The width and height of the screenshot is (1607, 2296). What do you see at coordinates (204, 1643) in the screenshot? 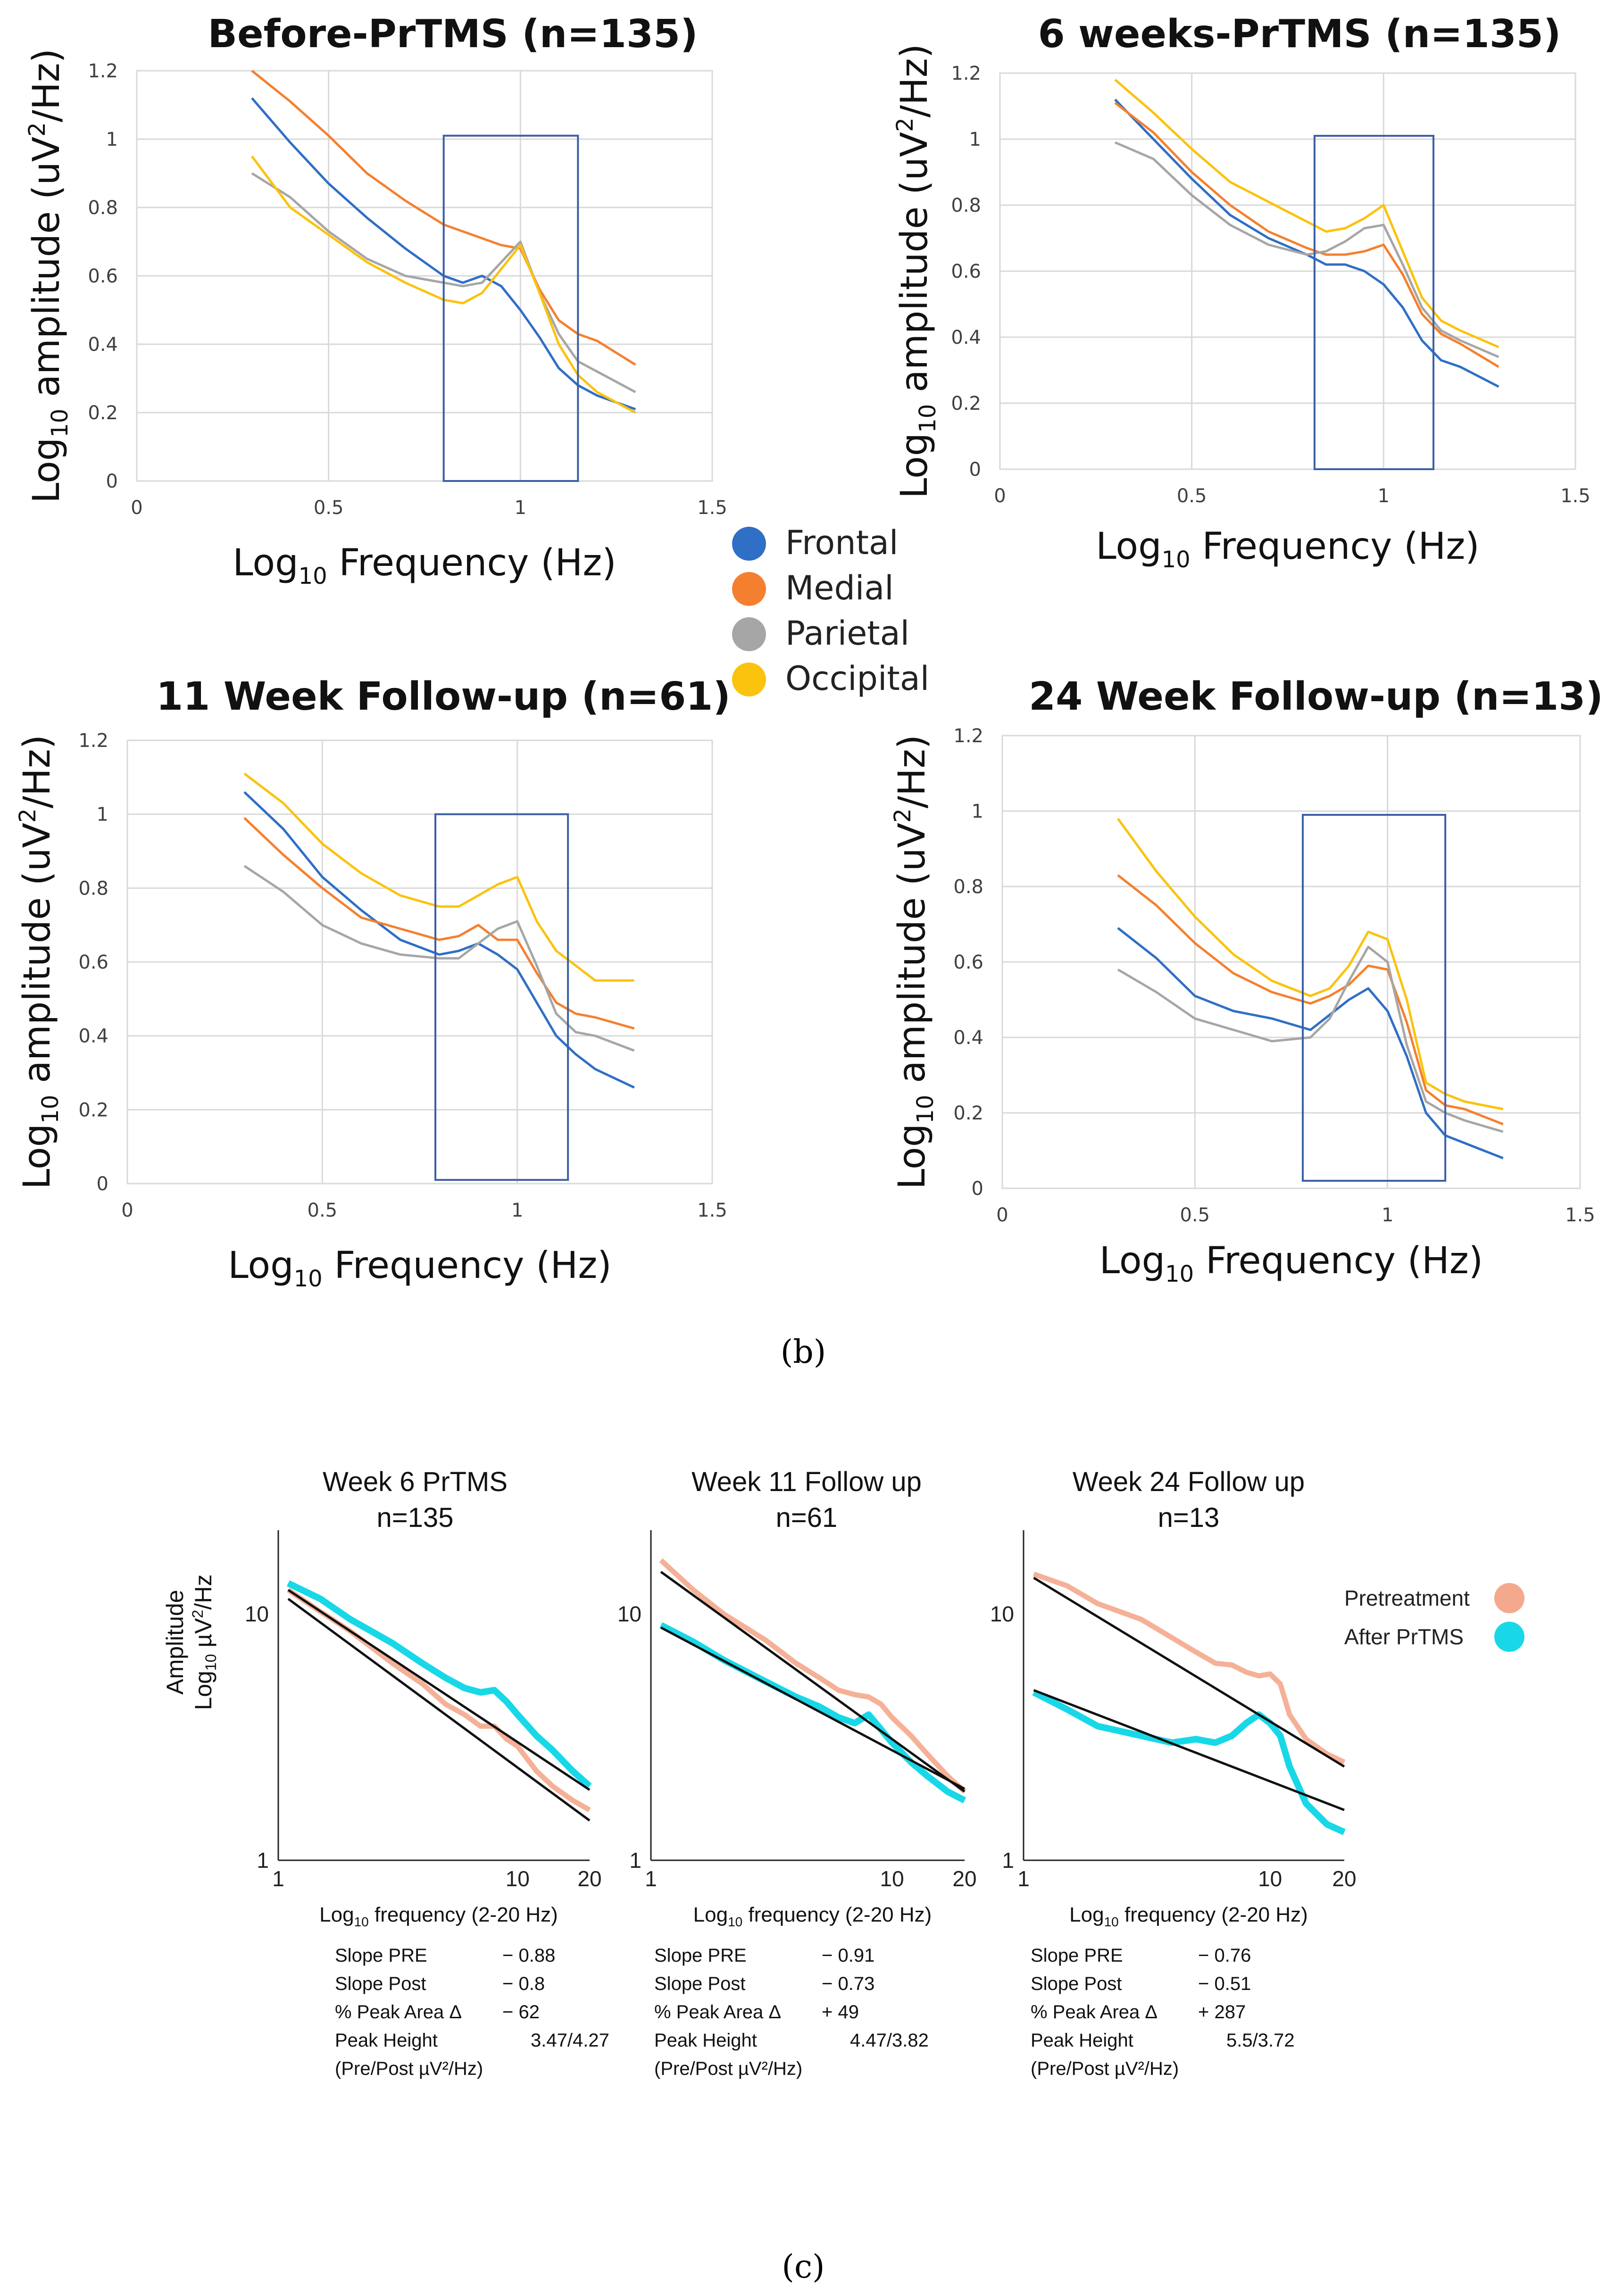
I see `y-axis-label-line2: Log10 µV2/Hz` at bounding box center [204, 1643].